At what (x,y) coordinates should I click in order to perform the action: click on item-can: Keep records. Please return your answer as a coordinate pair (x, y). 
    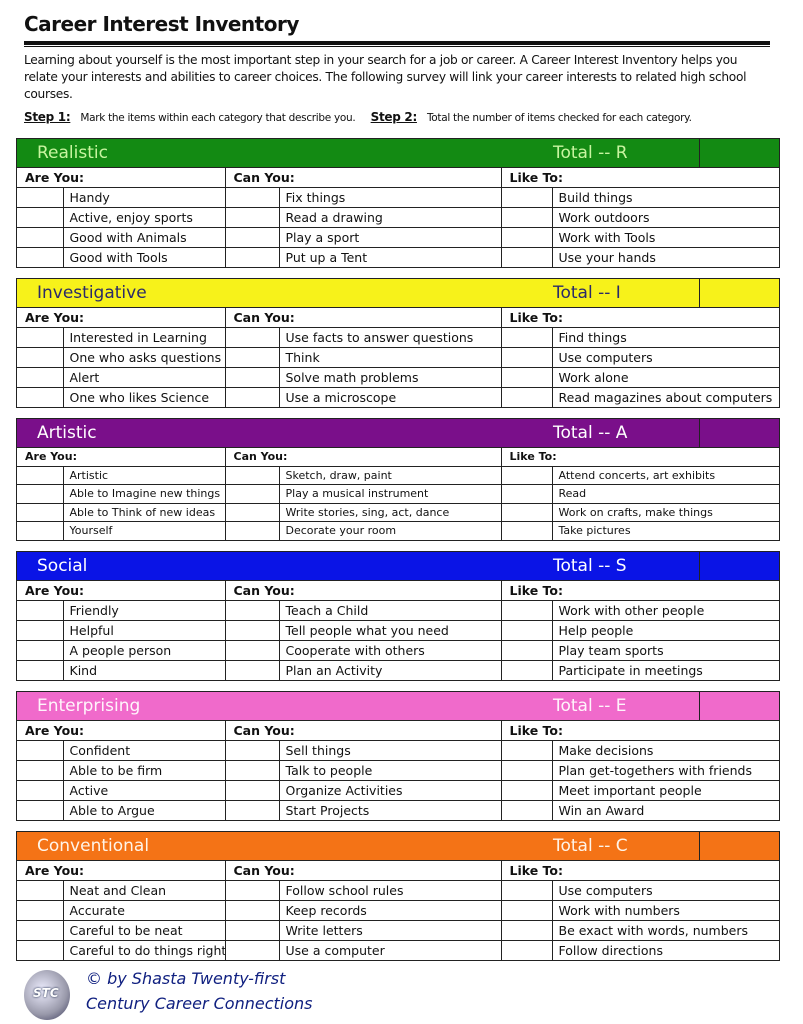
    Looking at the image, I should click on (390, 910).